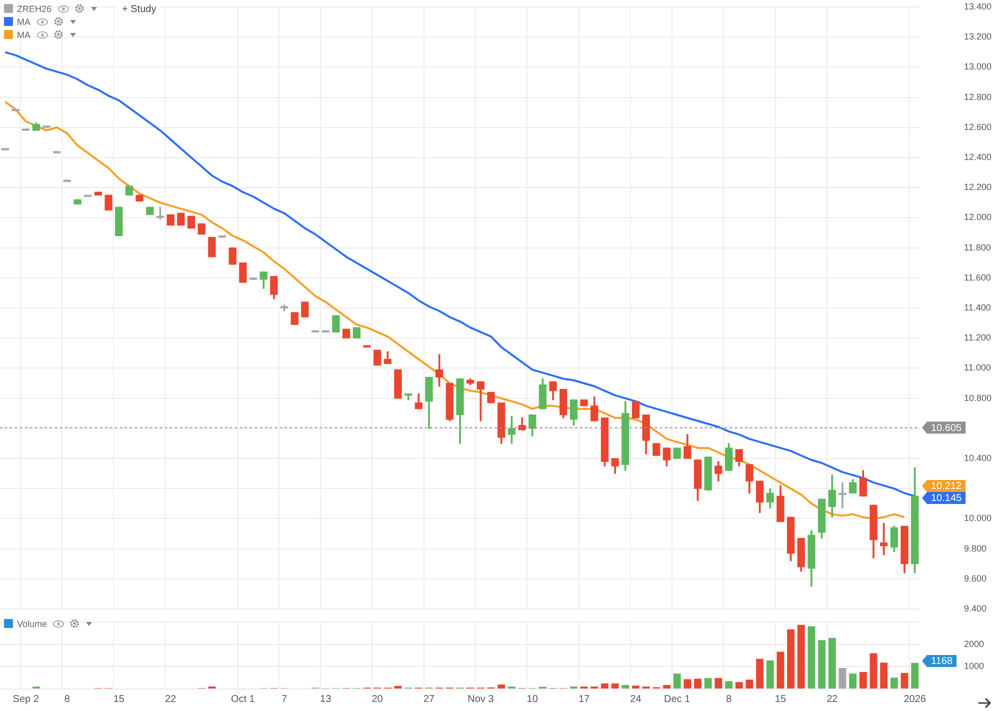 The height and width of the screenshot is (711, 1000). What do you see at coordinates (378, 699) in the screenshot?
I see `x-tick-label: 20` at bounding box center [378, 699].